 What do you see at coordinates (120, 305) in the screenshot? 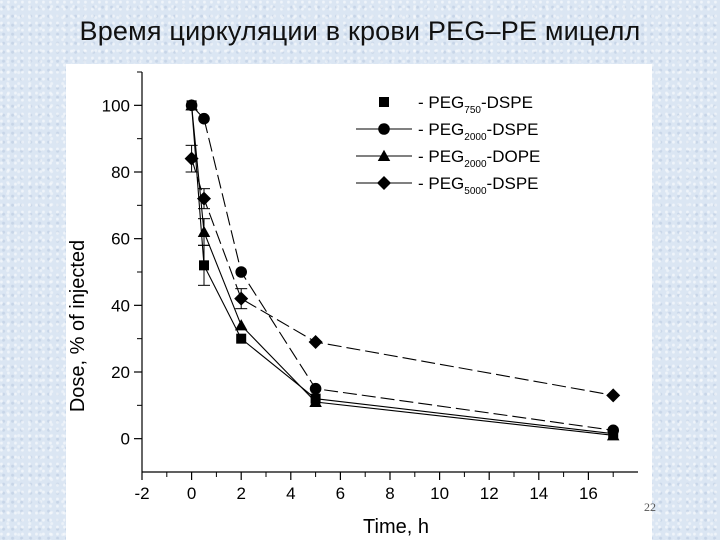
I see `y-tick-label: 40` at bounding box center [120, 305].